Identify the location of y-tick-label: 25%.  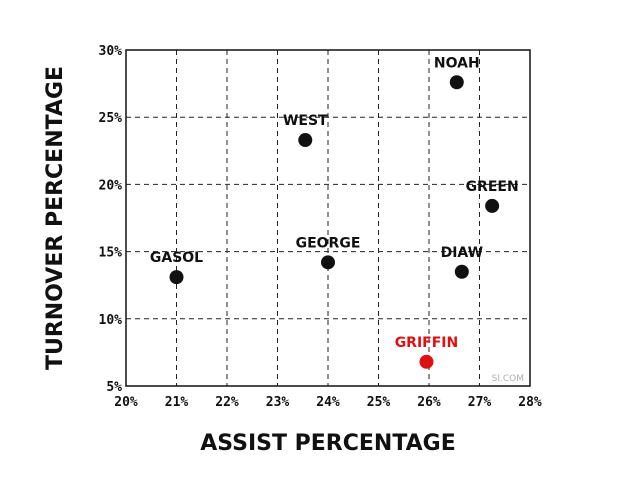
(111, 118).